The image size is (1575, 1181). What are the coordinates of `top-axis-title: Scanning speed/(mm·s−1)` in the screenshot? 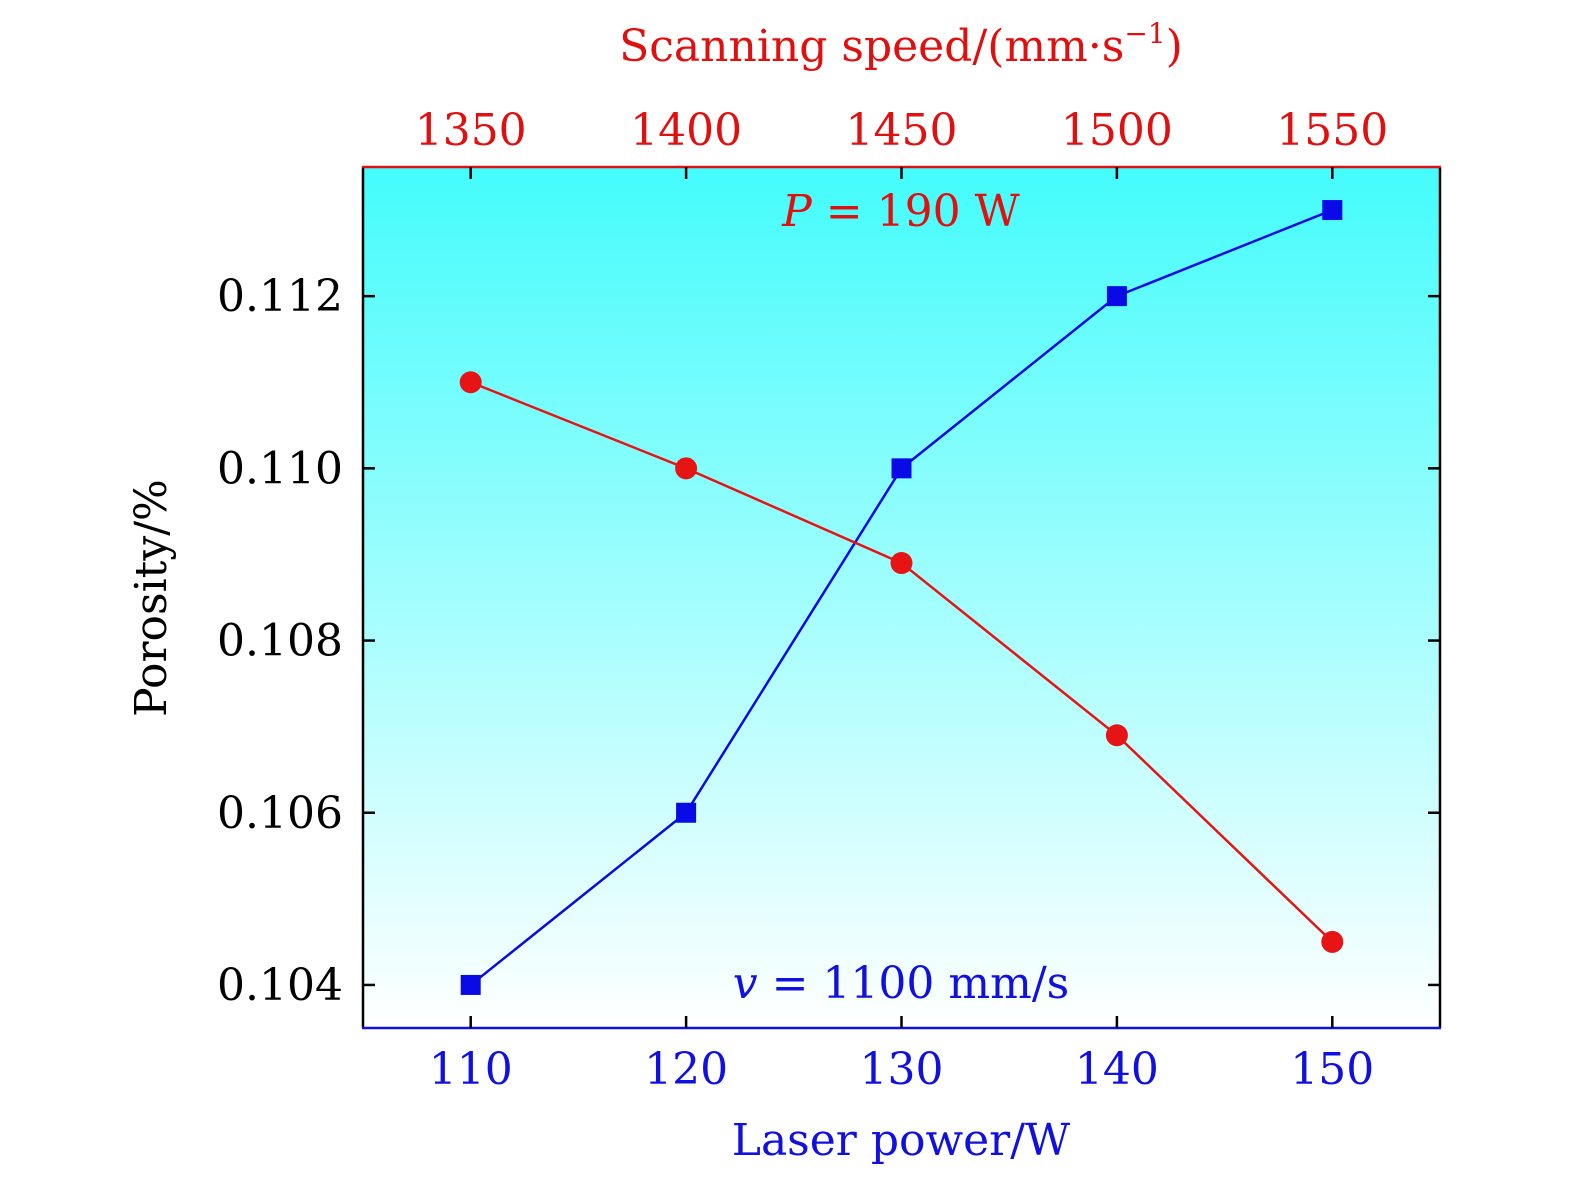 It's located at (901, 44).